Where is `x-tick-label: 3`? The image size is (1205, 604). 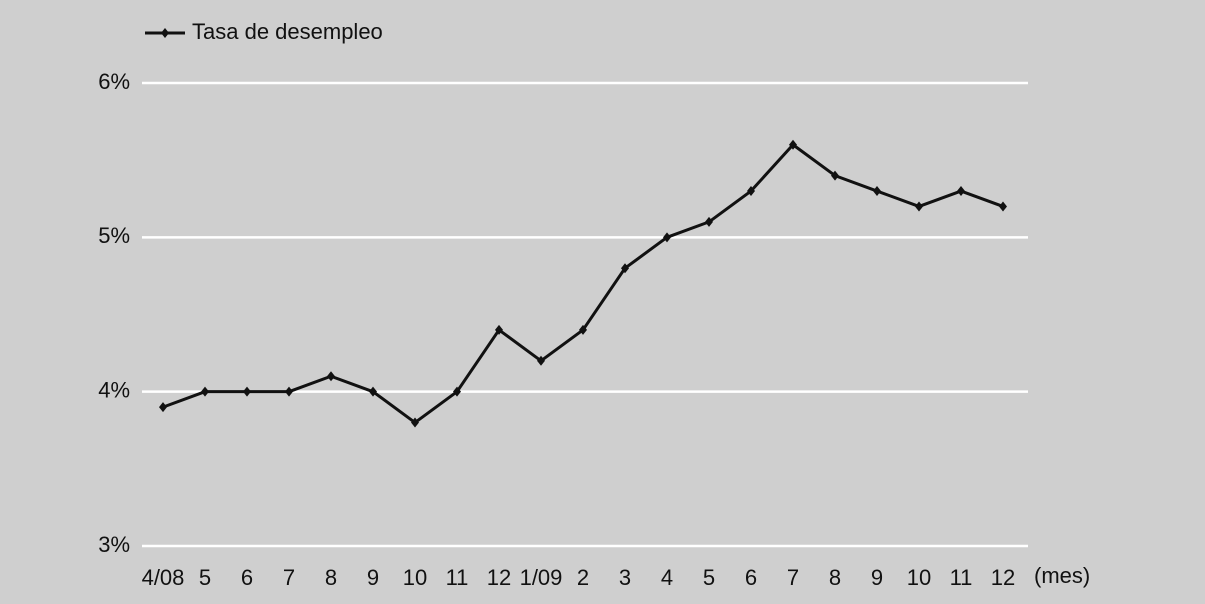 x-tick-label: 3 is located at coordinates (625, 577).